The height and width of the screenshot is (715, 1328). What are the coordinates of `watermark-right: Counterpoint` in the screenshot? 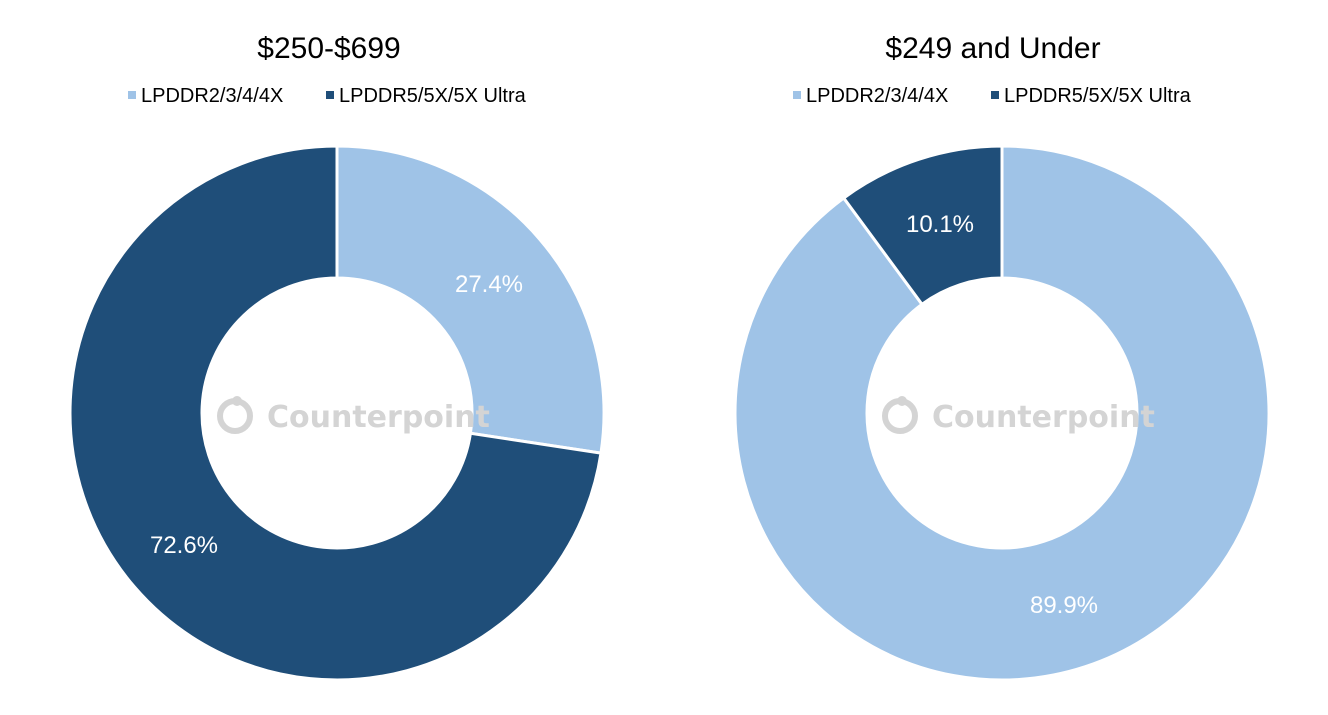 It's located at (1018, 415).